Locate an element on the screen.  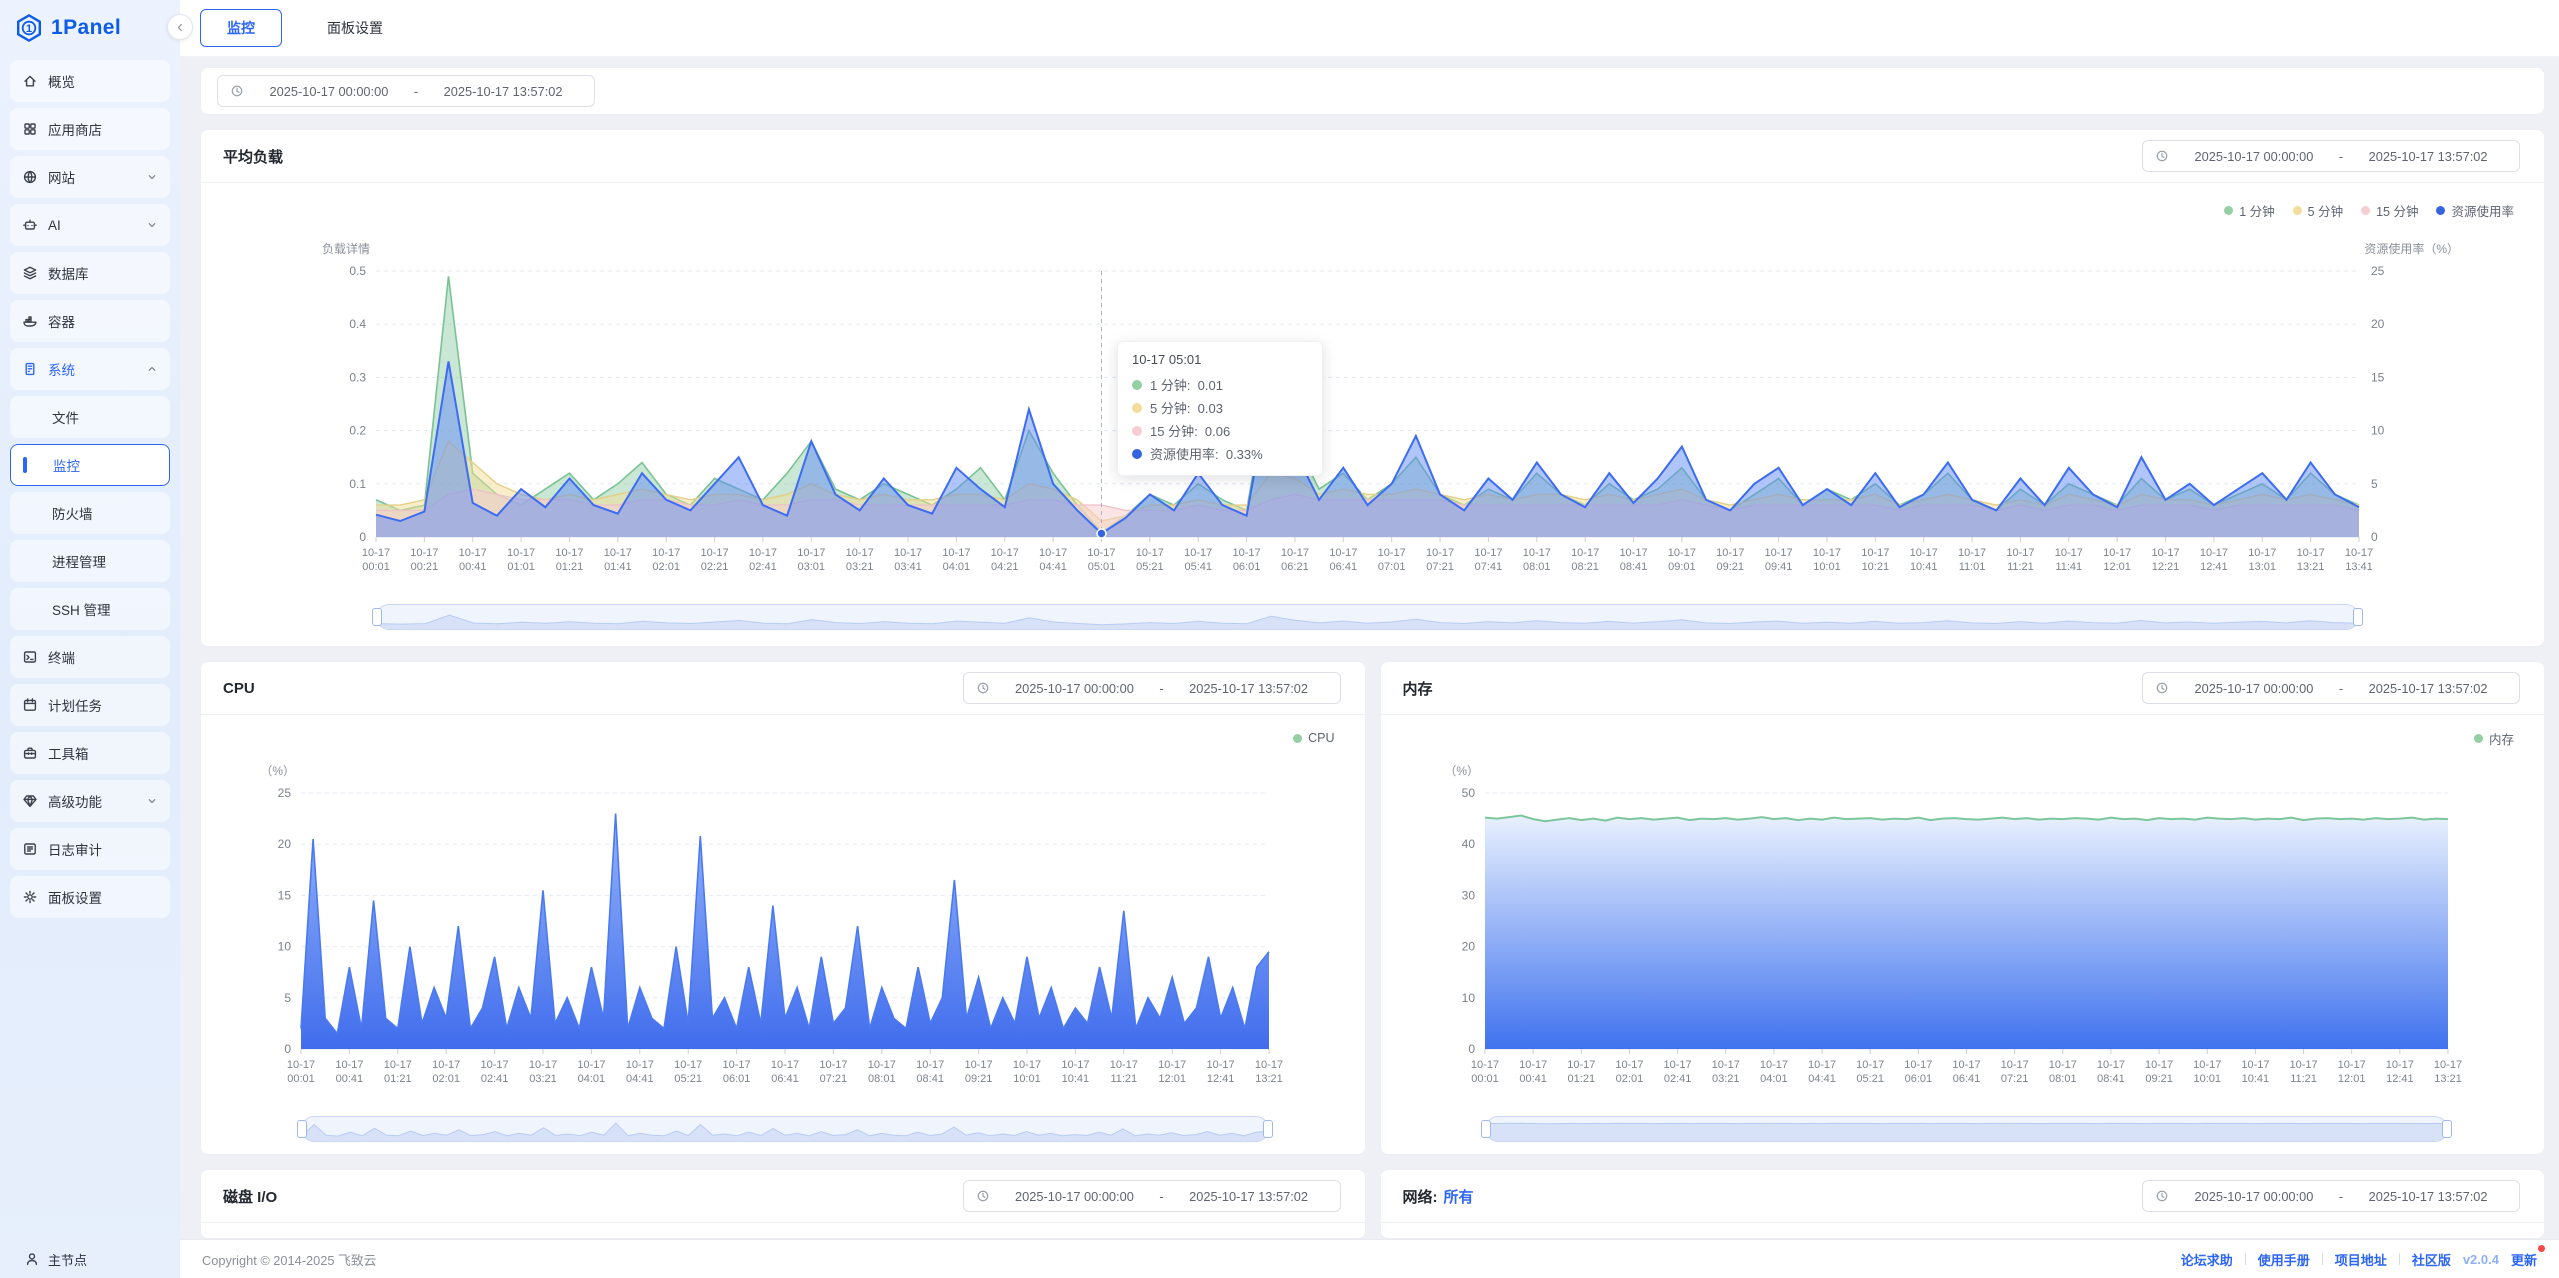
footer-link-edition: 社区版 is located at coordinates (2431, 1260).